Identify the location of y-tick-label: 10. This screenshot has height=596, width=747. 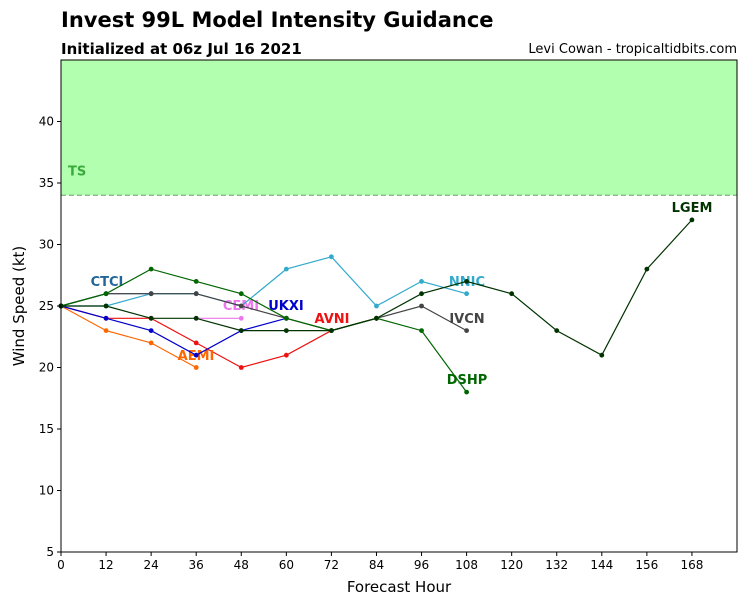
(46, 491).